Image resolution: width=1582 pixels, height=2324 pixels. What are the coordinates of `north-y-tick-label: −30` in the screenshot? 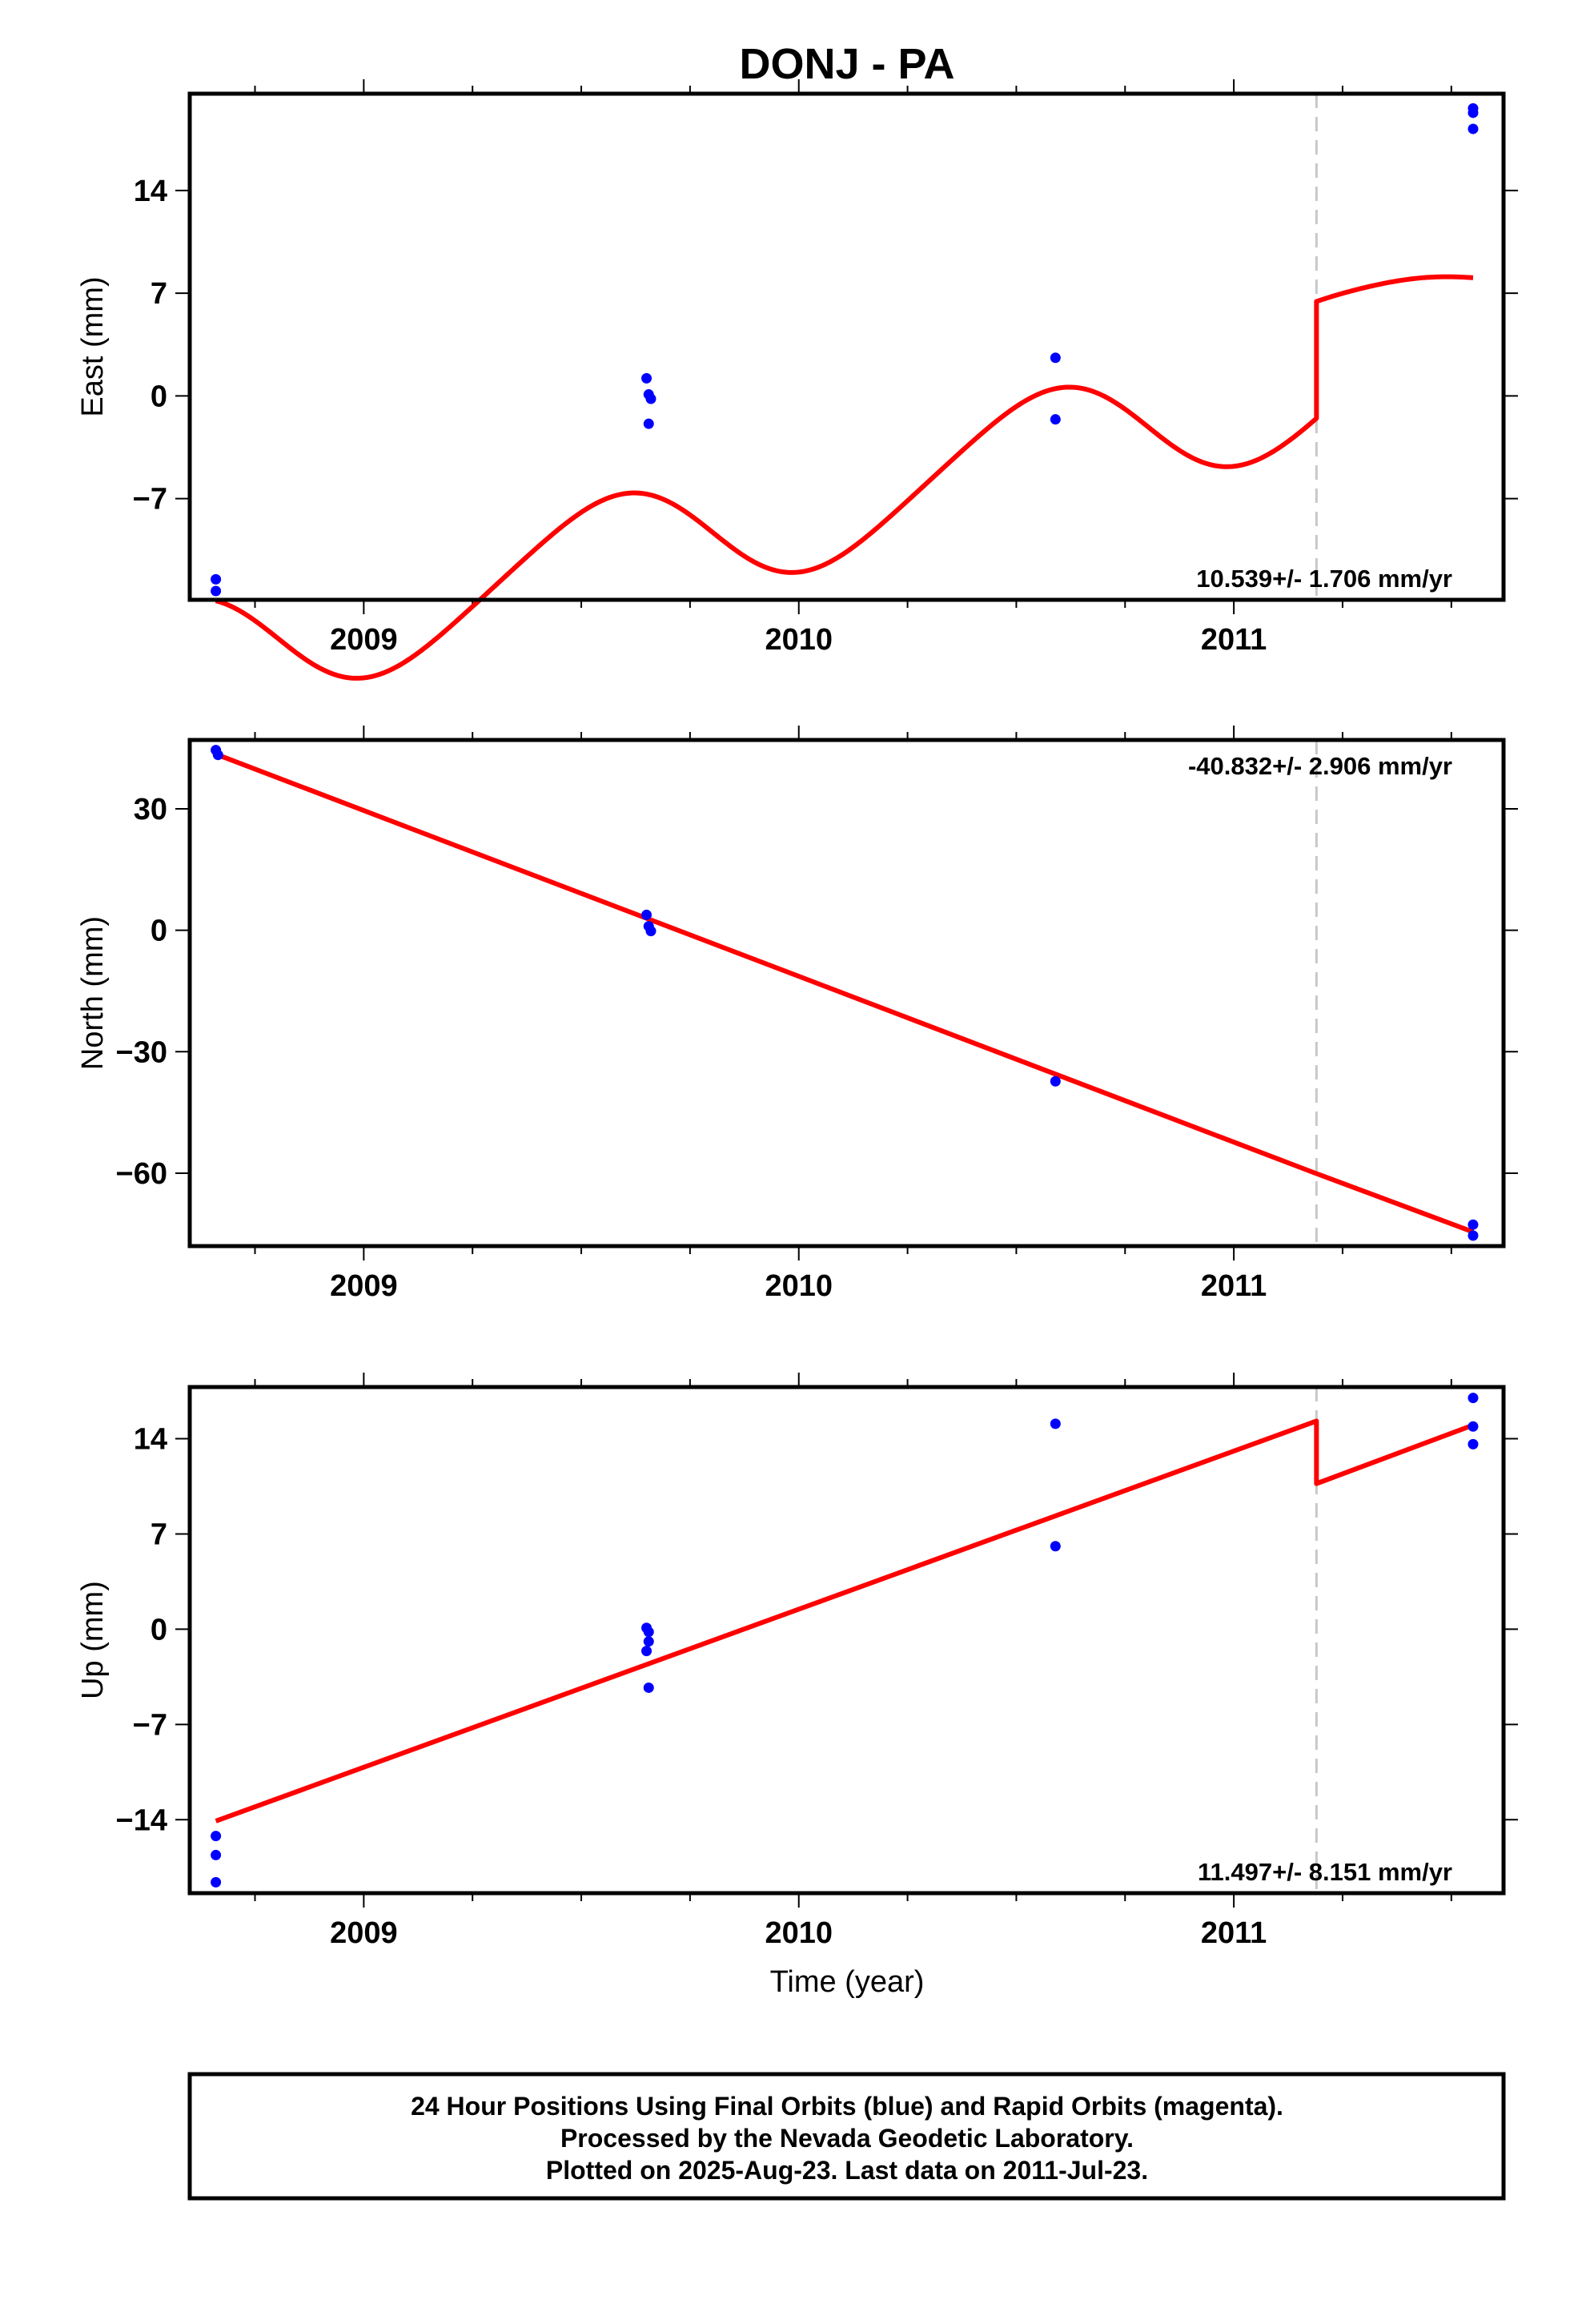 It's located at (141, 1052).